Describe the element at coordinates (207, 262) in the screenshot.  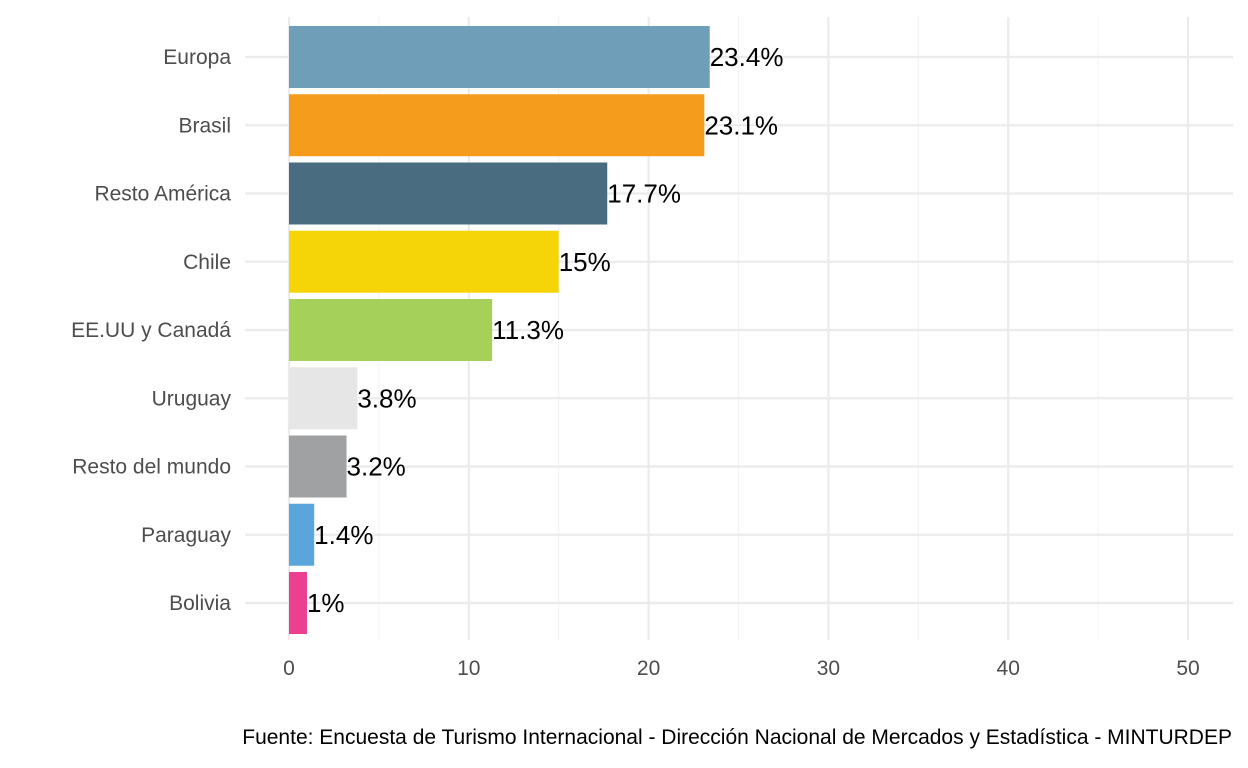
I see `y-tick-label: Chile` at that location.